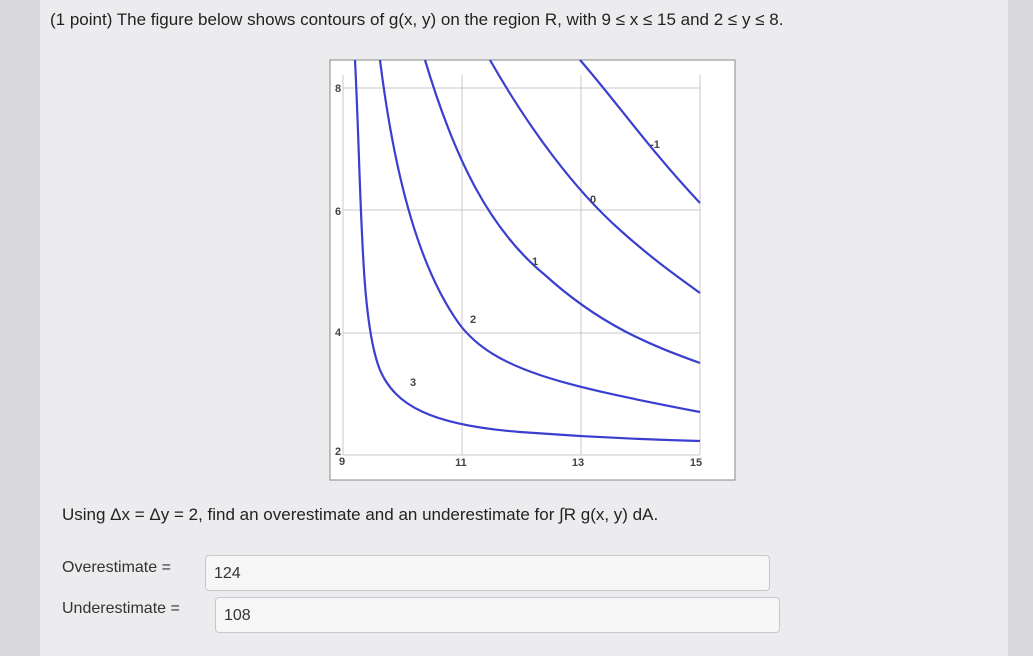 Image resolution: width=1033 pixels, height=656 pixels. Describe the element at coordinates (413, 383) in the screenshot. I see `contour-label: 3` at that location.